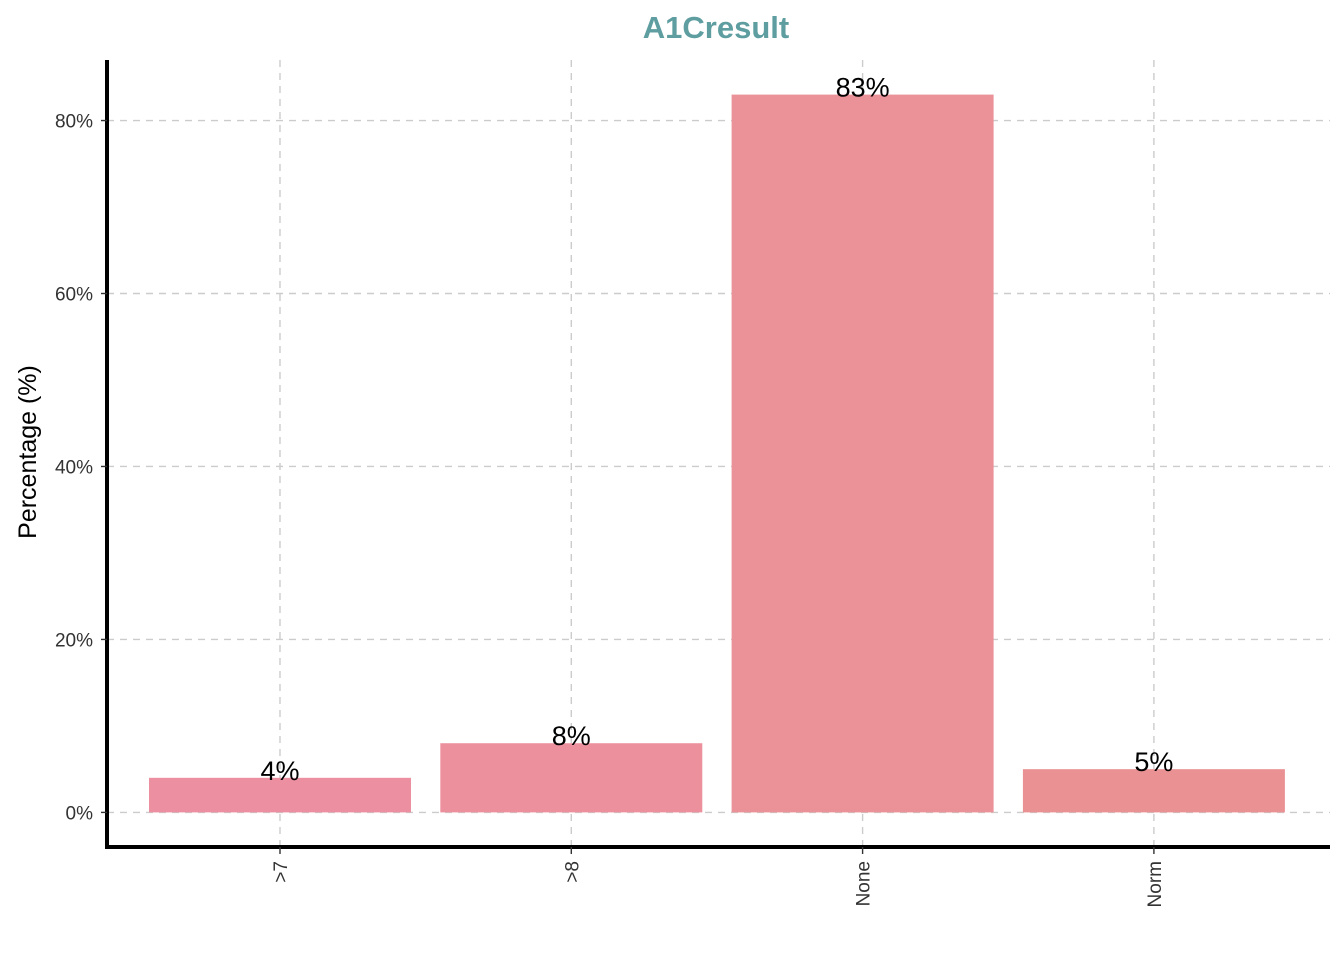 This screenshot has height=960, width=1344. Describe the element at coordinates (74, 295) in the screenshot. I see `y-tick-label: 60%` at that location.